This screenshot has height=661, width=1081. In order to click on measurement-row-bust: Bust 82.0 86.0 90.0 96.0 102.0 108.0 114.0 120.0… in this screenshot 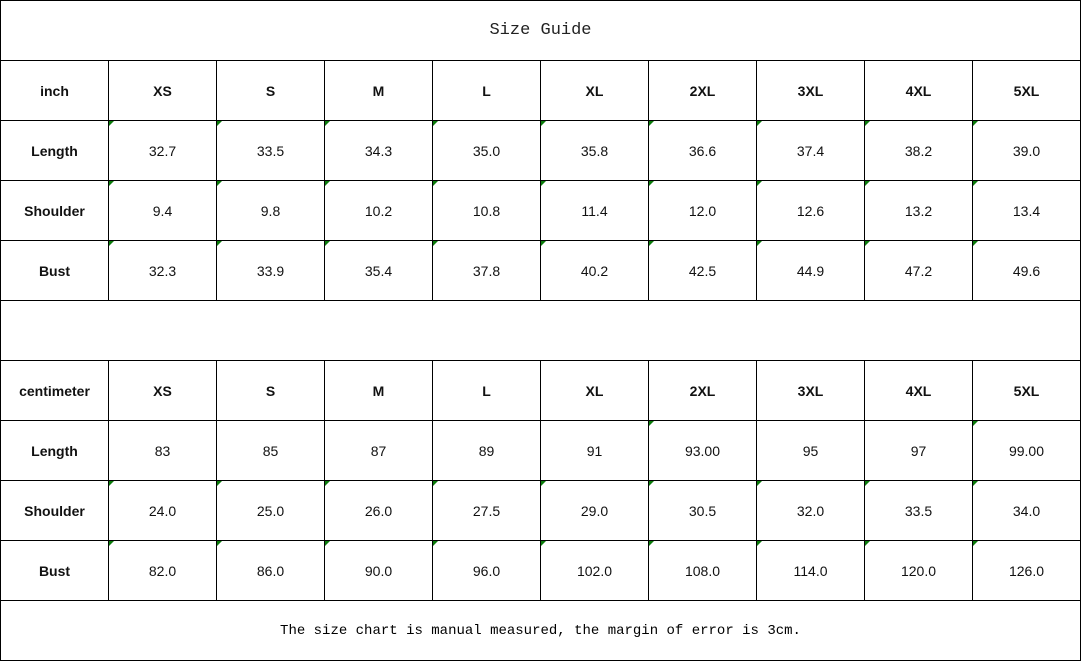, I will do `click(540, 570)`.